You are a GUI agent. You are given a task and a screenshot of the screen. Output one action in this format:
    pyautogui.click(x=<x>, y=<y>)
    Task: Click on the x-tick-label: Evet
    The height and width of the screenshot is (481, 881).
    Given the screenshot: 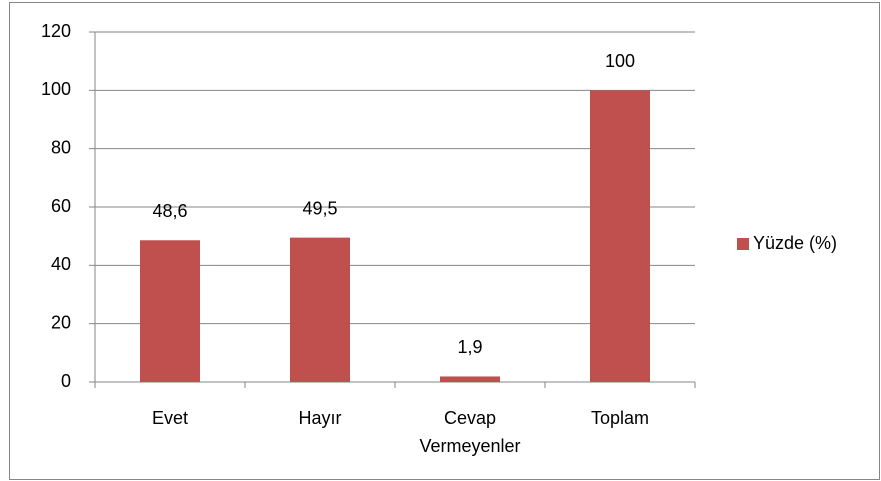 What is the action you would take?
    pyautogui.click(x=170, y=418)
    